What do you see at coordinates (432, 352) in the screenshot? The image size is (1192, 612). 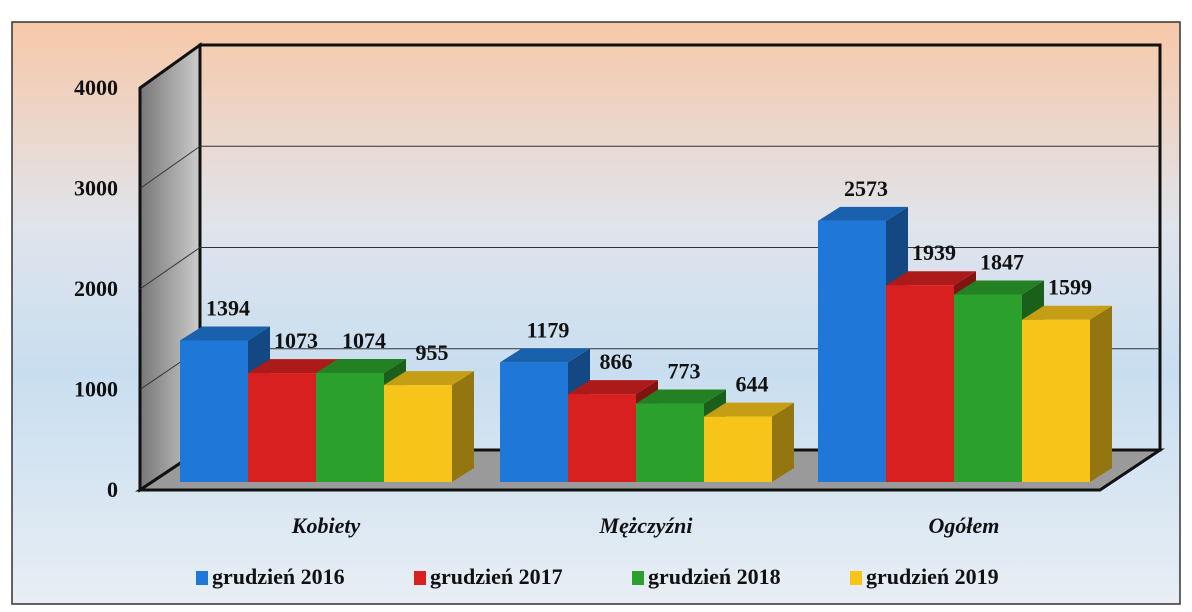 I see `value-label: 955` at bounding box center [432, 352].